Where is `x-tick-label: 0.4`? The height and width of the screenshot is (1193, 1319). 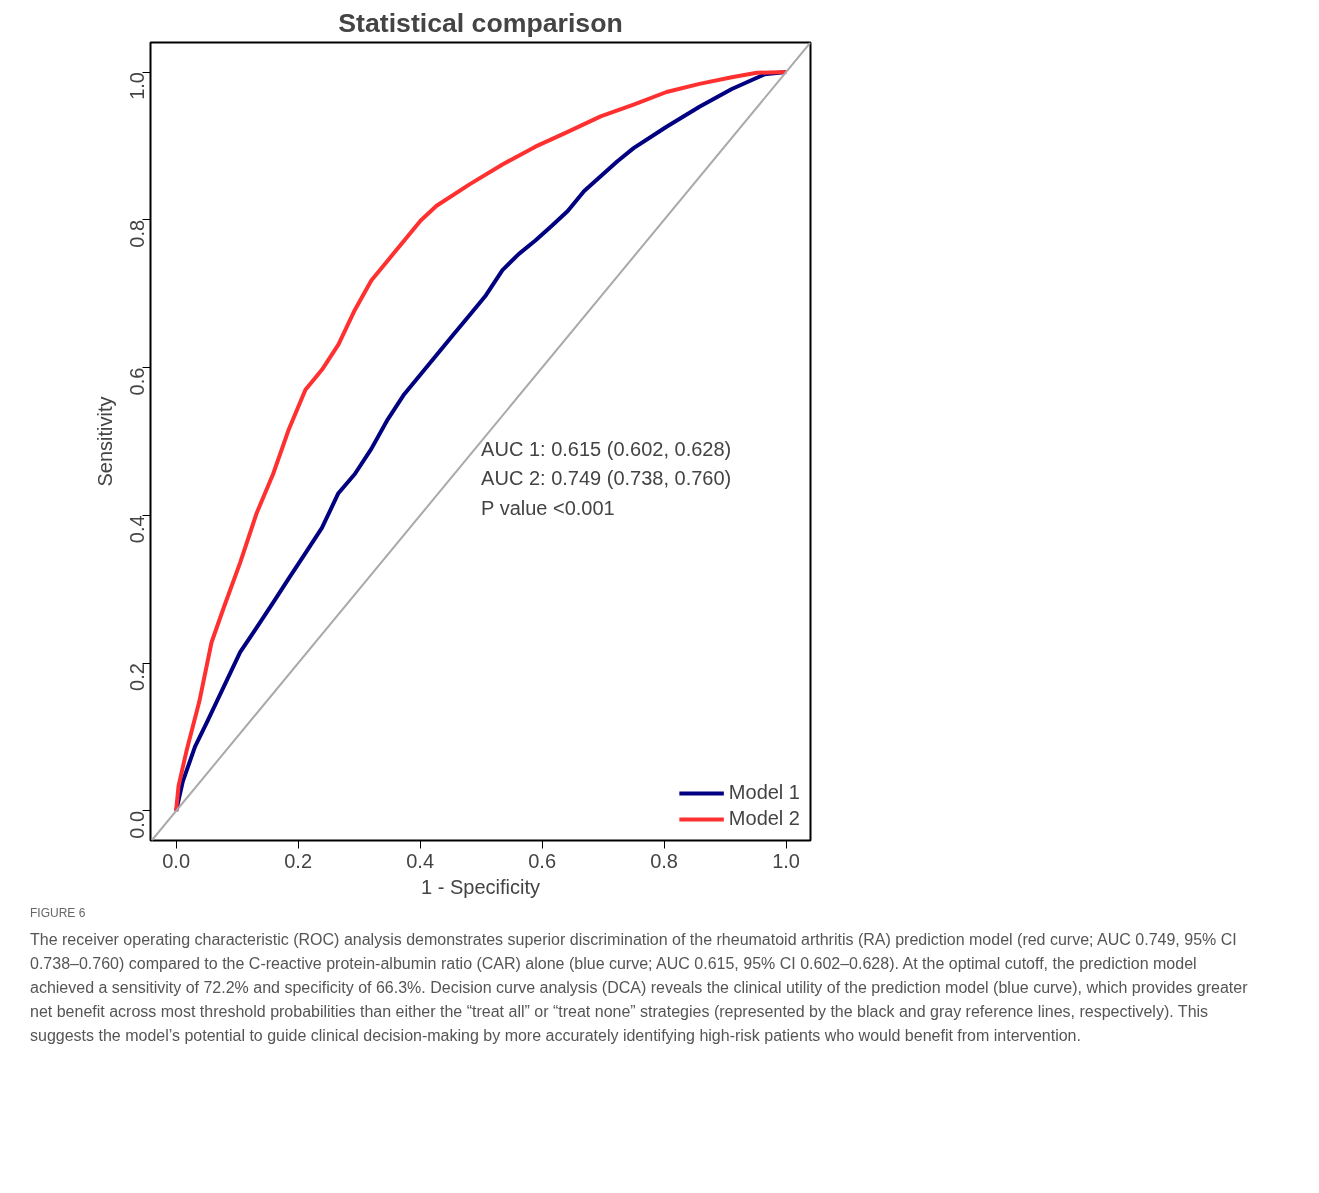
x-tick-label: 0.4 is located at coordinates (420, 860).